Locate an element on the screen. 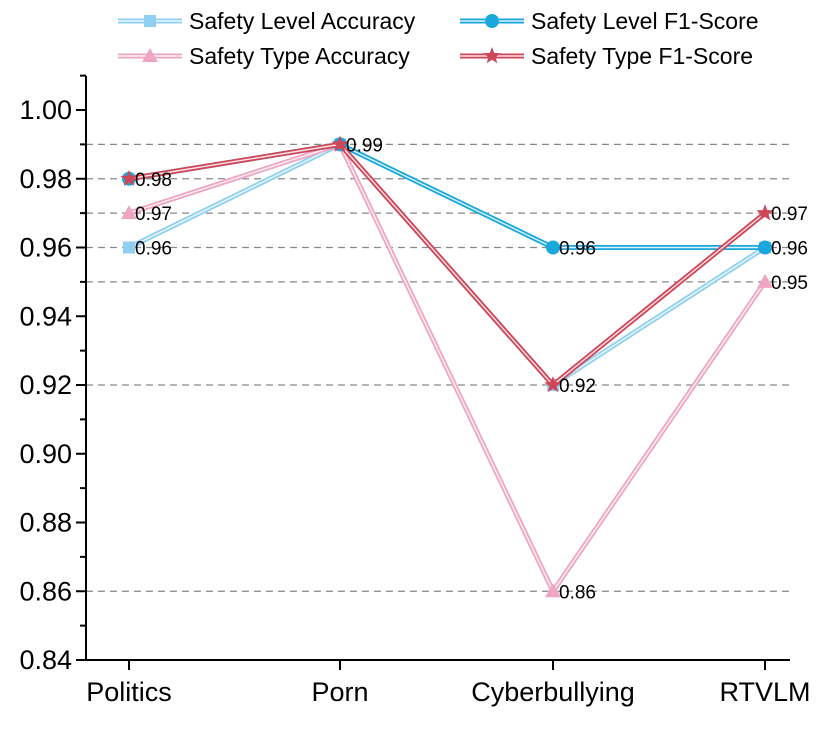 This screenshot has width=830, height=730. y-tick-label: 0.94 is located at coordinates (45, 316).